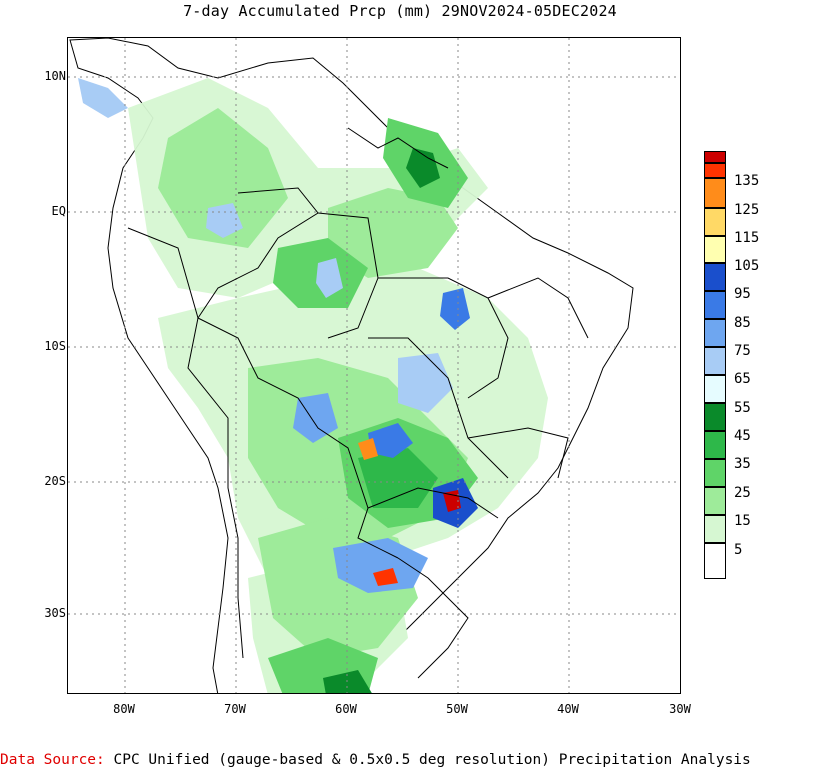 This screenshot has height=775, width=817. I want to click on border-states-f, so click(433, 503).